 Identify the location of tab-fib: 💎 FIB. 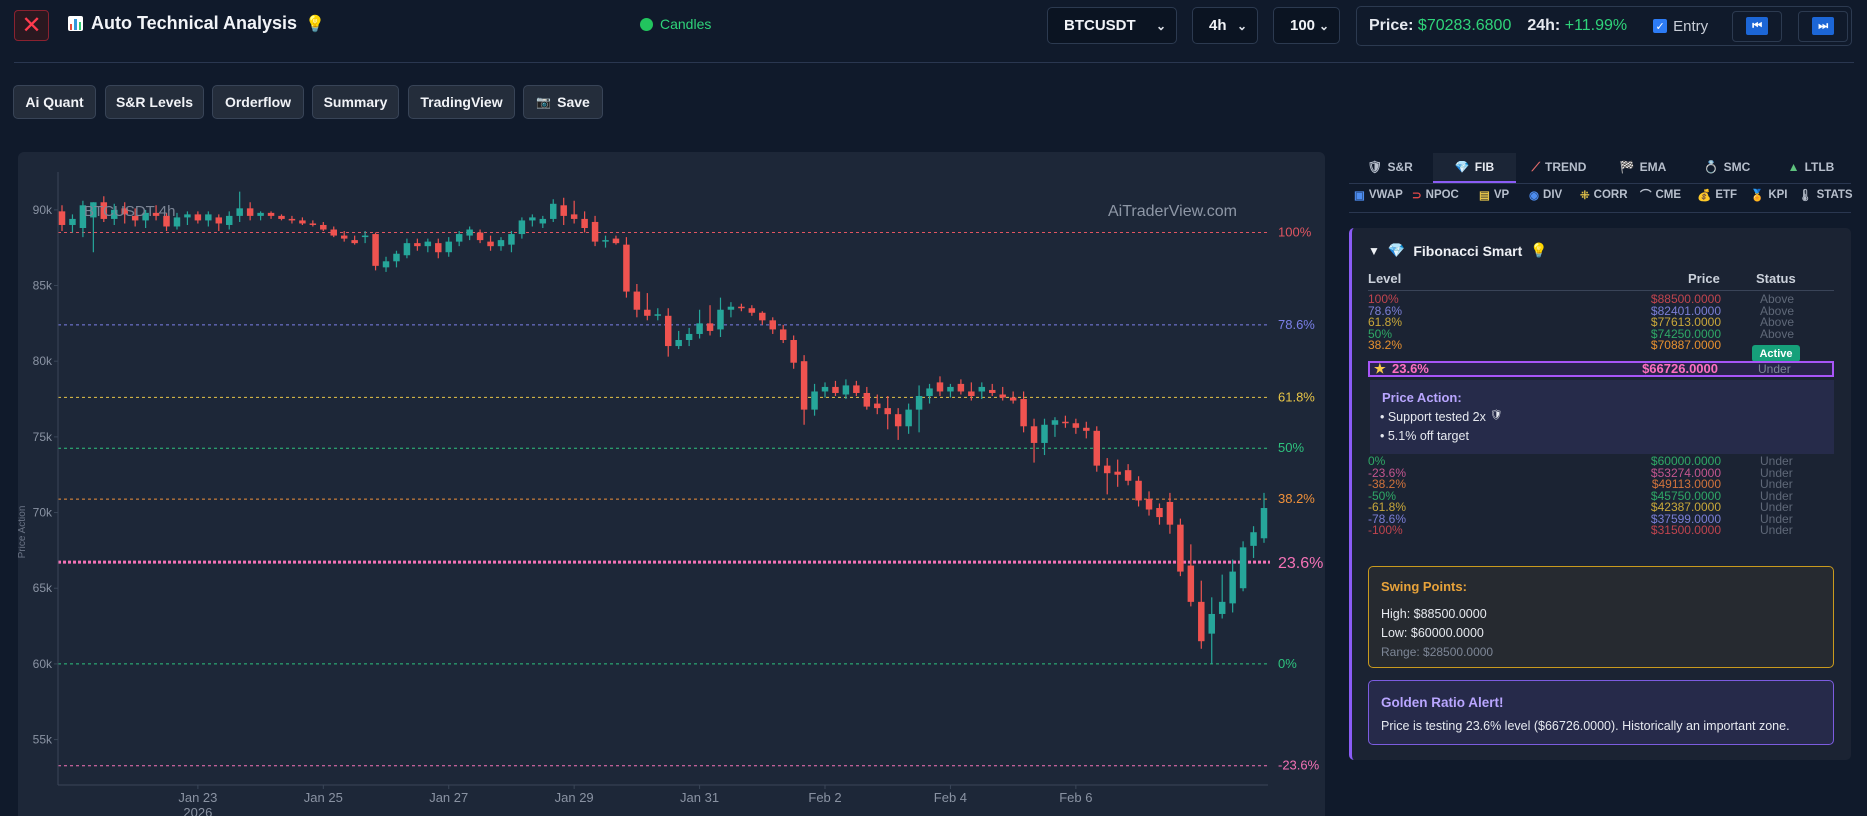
(1474, 168).